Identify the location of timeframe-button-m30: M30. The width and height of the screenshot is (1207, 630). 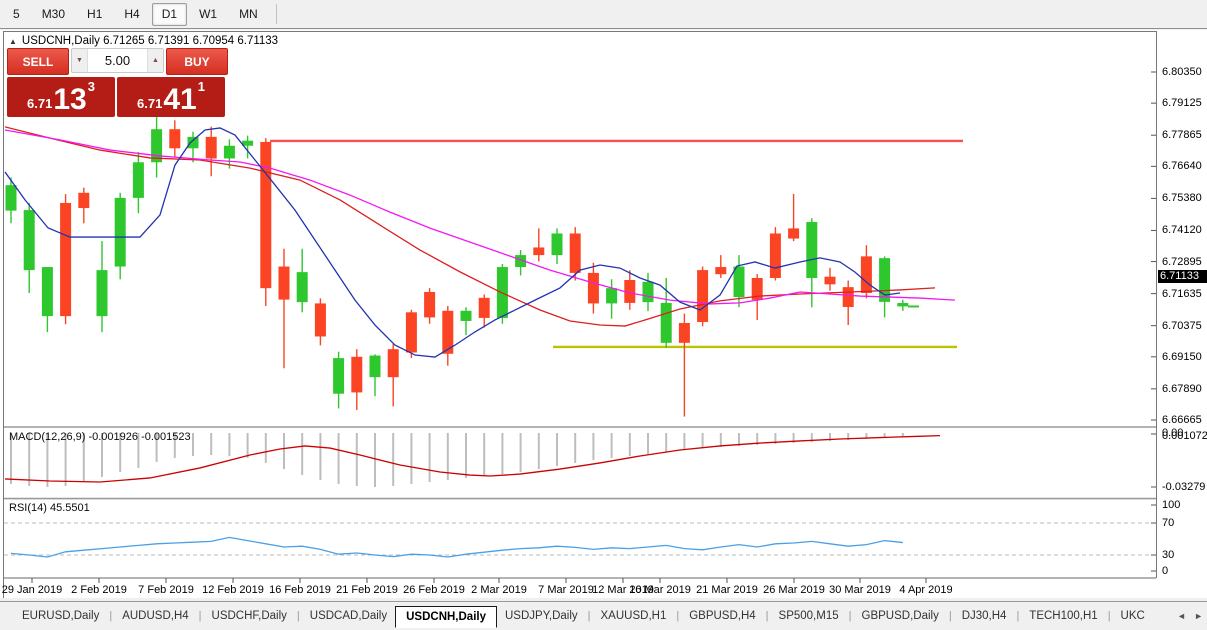
(53, 14).